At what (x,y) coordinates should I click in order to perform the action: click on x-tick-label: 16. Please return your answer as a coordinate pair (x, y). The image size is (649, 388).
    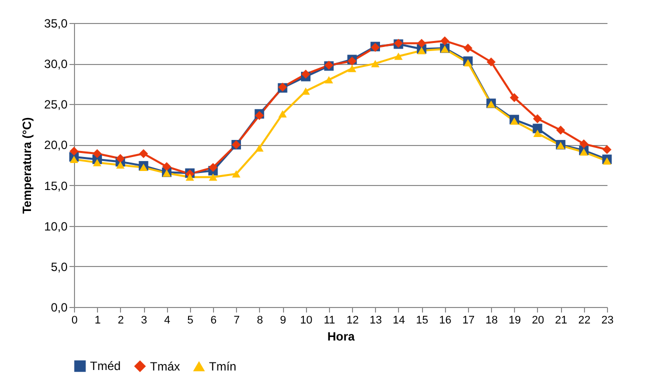
    Looking at the image, I should click on (445, 320).